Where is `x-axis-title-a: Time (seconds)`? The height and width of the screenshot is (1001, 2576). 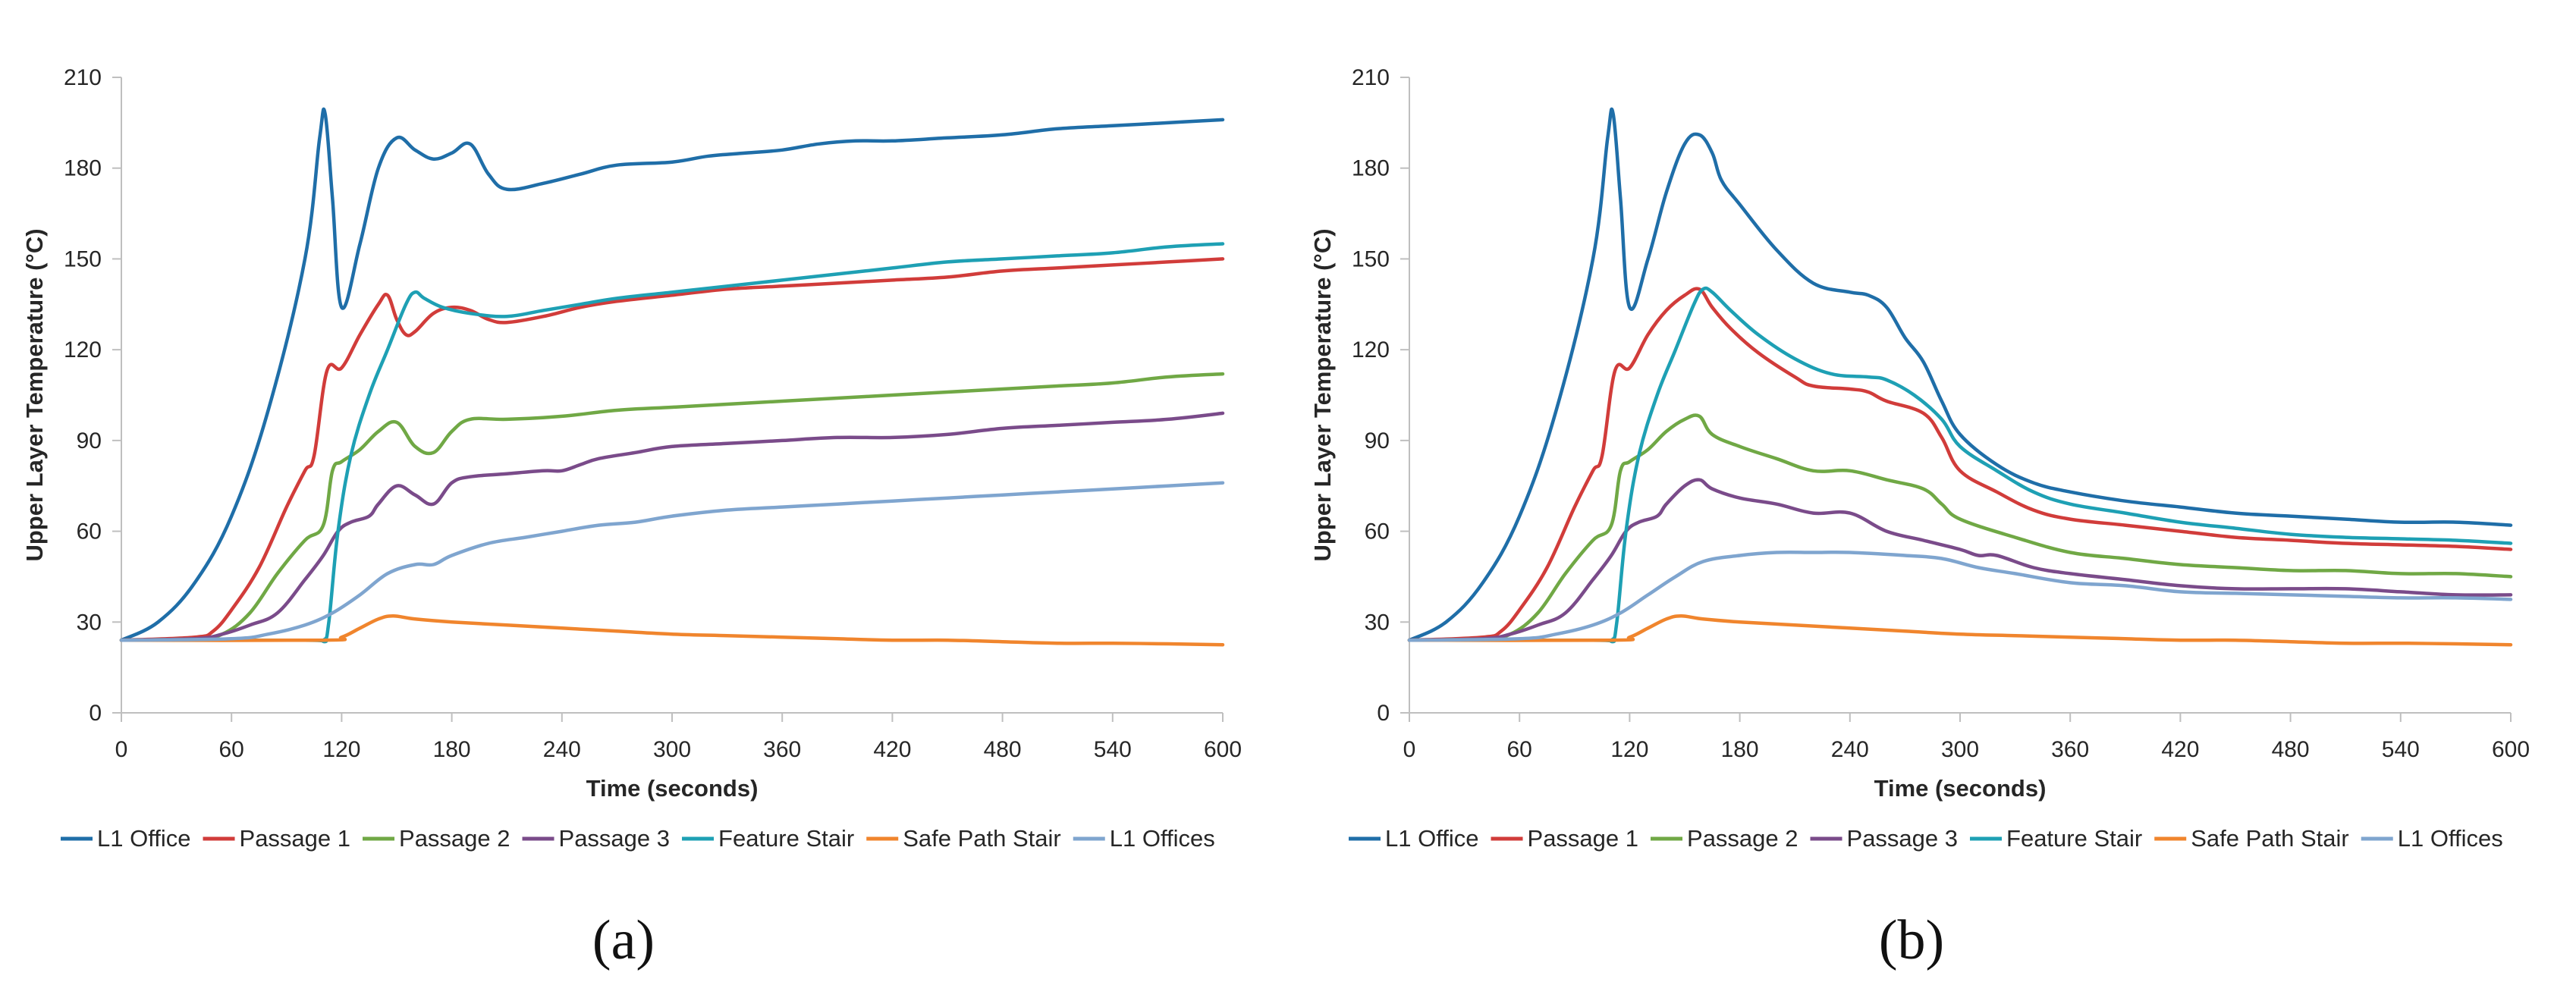 x-axis-title-a: Time (seconds) is located at coordinates (672, 788).